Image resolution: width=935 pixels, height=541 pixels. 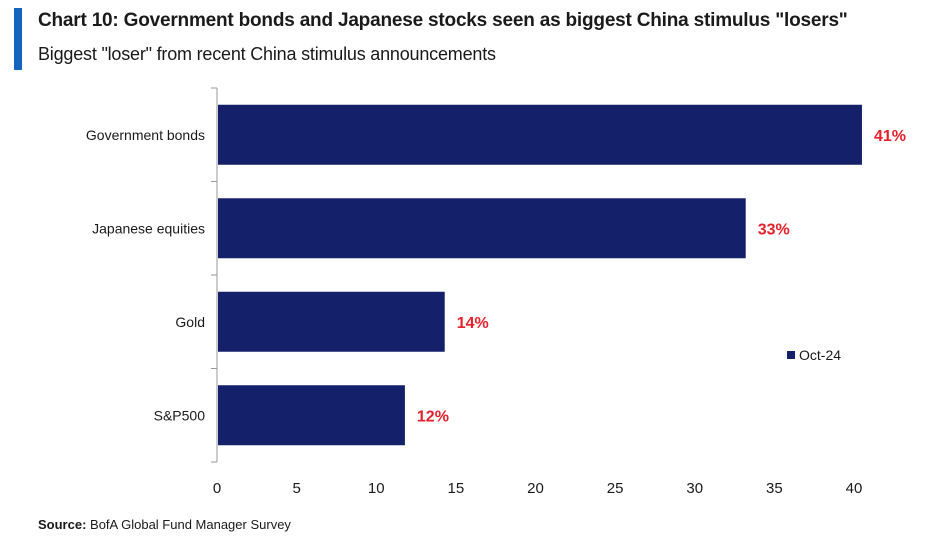 I want to click on category-label: Japanese equities, so click(x=148, y=228).